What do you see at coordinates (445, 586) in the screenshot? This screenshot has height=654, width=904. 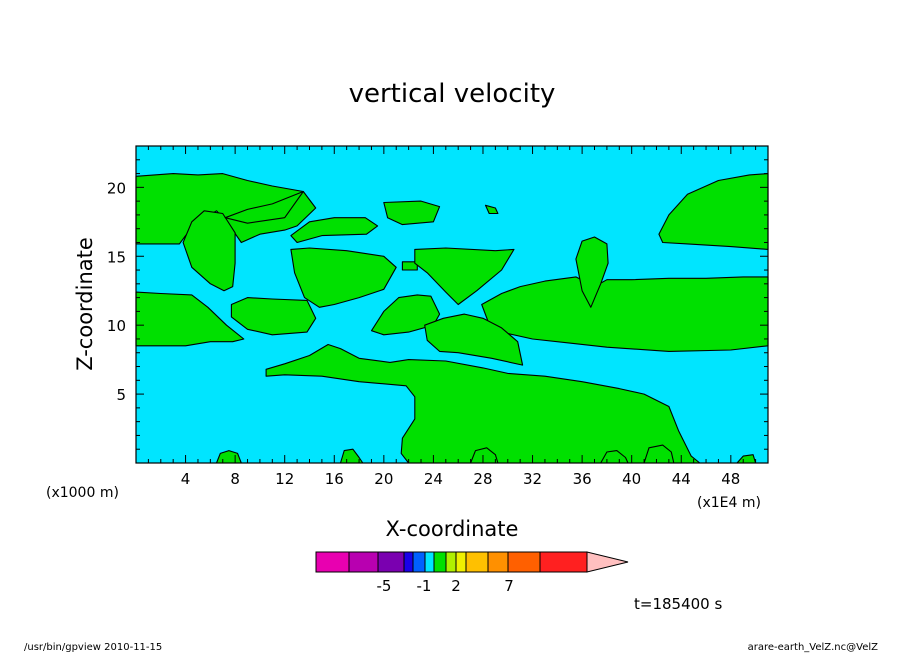 I see `colorbar-ticks: -5 -1 2 7` at bounding box center [445, 586].